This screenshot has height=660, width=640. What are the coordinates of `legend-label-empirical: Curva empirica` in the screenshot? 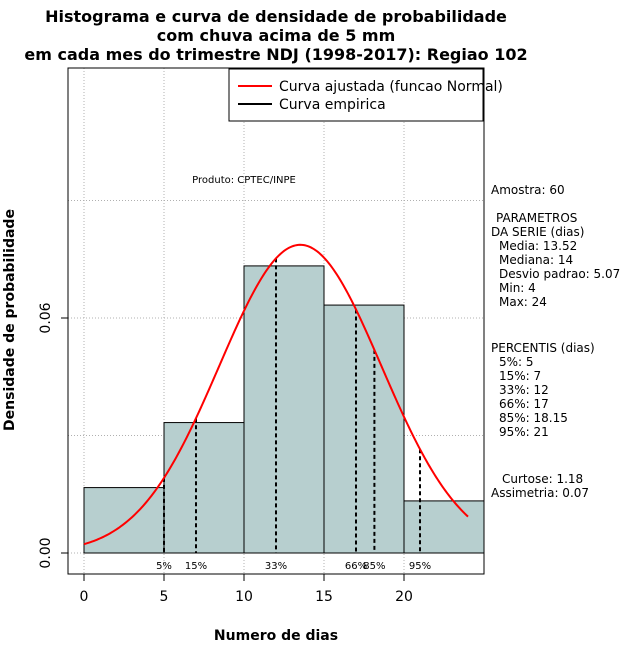 It's located at (332, 105).